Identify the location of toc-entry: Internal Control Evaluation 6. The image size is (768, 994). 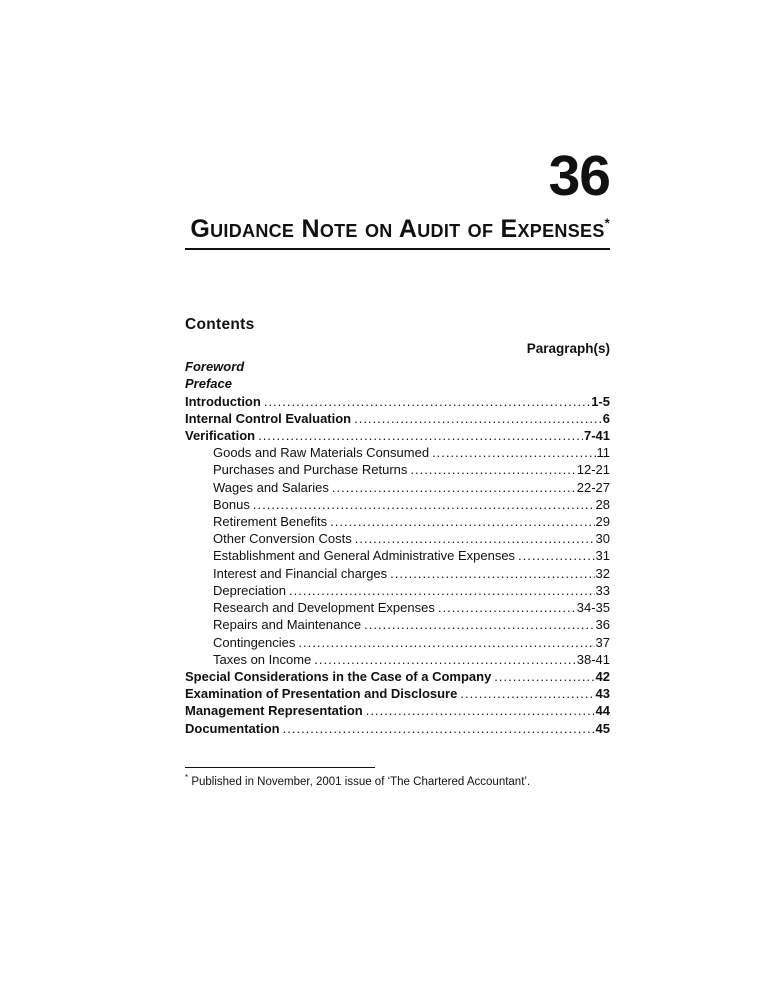
(397, 418).